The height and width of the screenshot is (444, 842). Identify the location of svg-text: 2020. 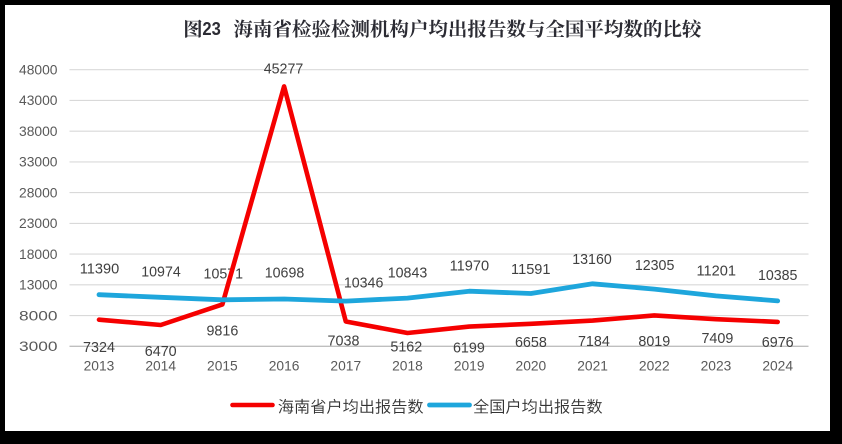
(531, 366).